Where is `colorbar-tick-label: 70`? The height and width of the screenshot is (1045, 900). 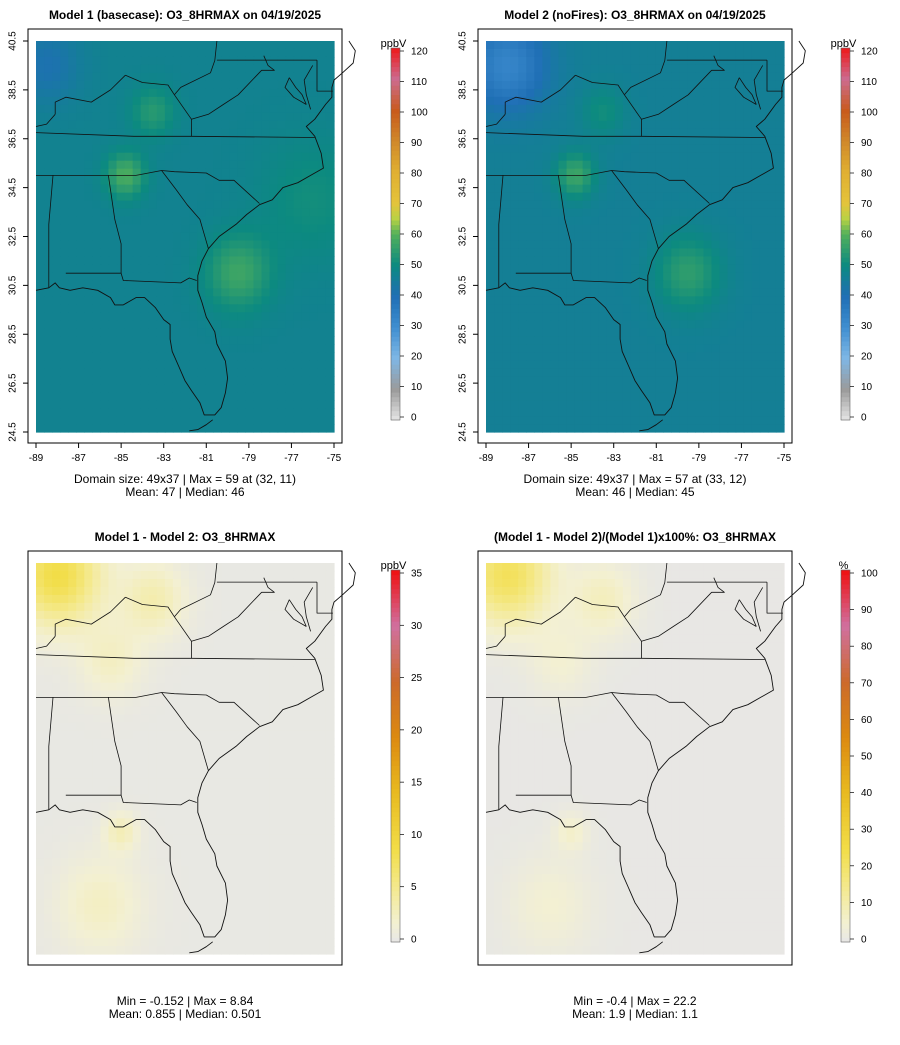
colorbar-tick-label: 70 is located at coordinates (867, 204).